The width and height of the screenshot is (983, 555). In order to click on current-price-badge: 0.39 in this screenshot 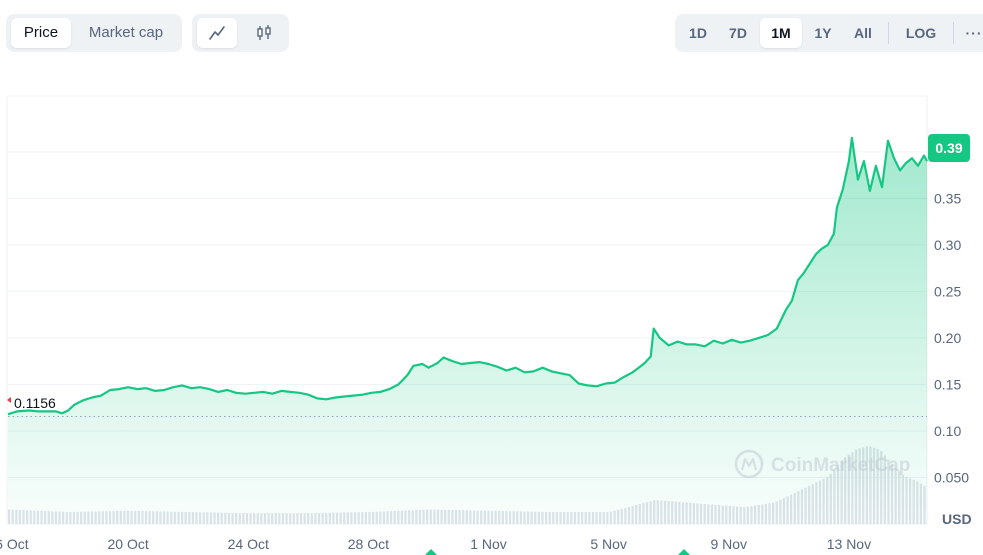, I will do `click(949, 148)`.